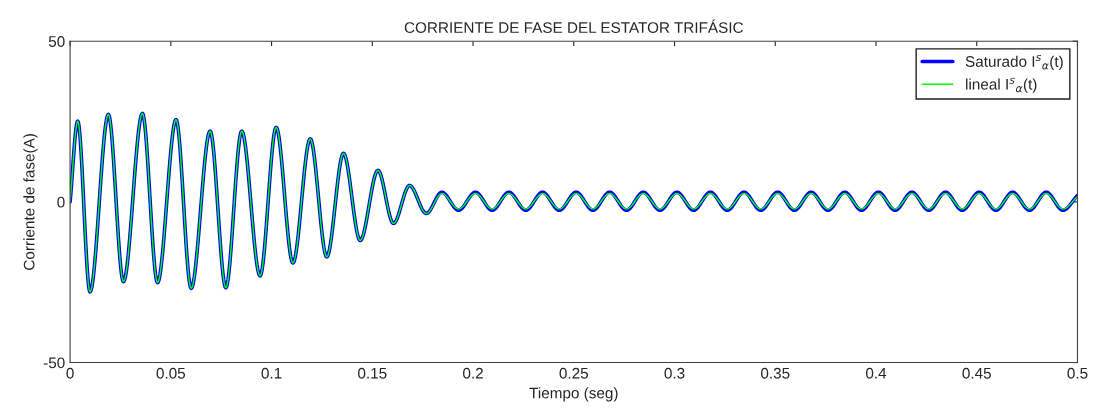 The height and width of the screenshot is (412, 1095). I want to click on x-tick-label: 0.4, so click(876, 373).